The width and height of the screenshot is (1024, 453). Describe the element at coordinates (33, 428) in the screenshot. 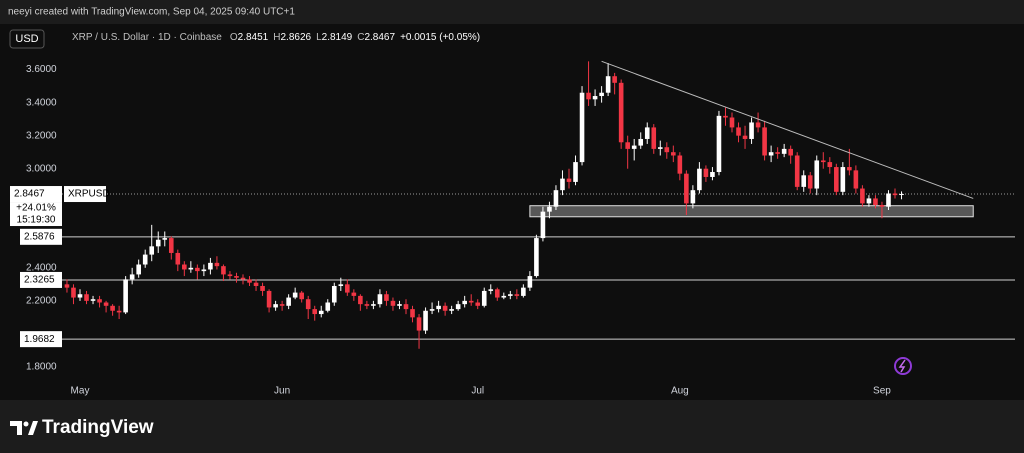

I see `logo-slash` at that location.